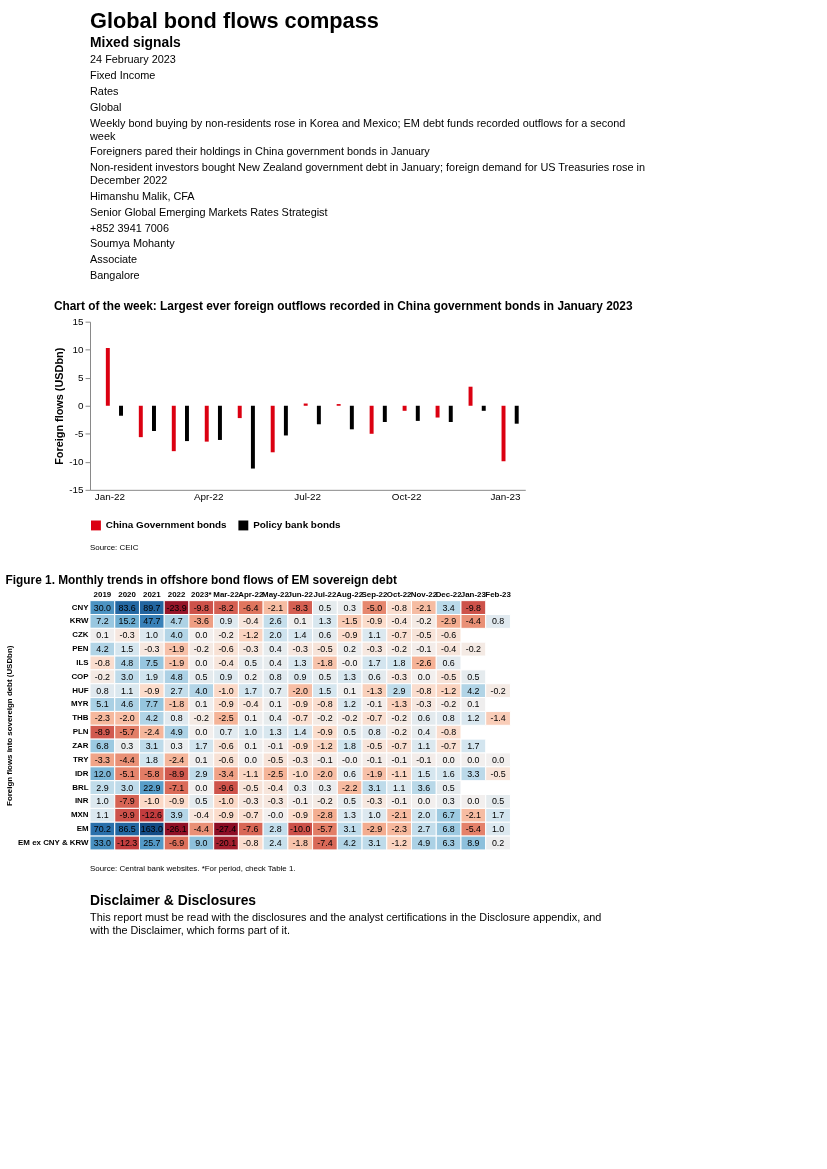  Describe the element at coordinates (349, 815) in the screenshot. I see `data-label: 1.3` at that location.